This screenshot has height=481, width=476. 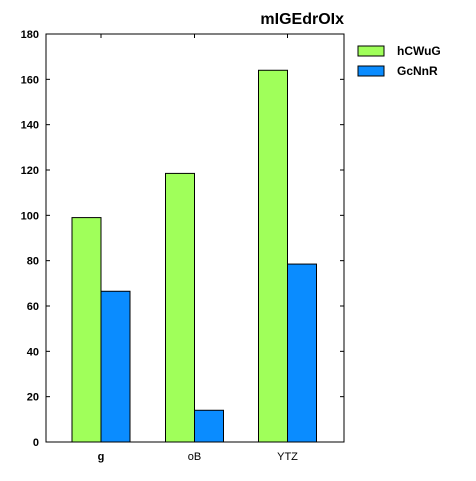 What do you see at coordinates (30, 35) in the screenshot?
I see `y-tick-label: 180` at bounding box center [30, 35].